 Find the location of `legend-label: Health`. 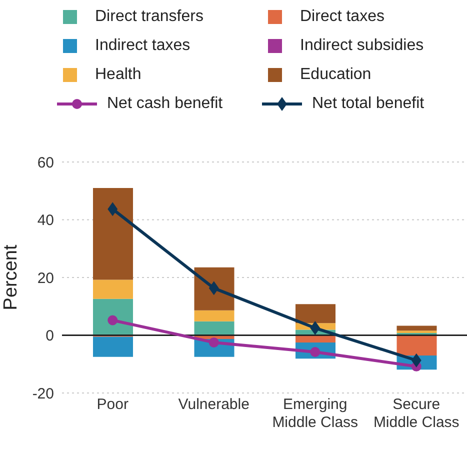

legend-label: Health is located at coordinates (118, 75).